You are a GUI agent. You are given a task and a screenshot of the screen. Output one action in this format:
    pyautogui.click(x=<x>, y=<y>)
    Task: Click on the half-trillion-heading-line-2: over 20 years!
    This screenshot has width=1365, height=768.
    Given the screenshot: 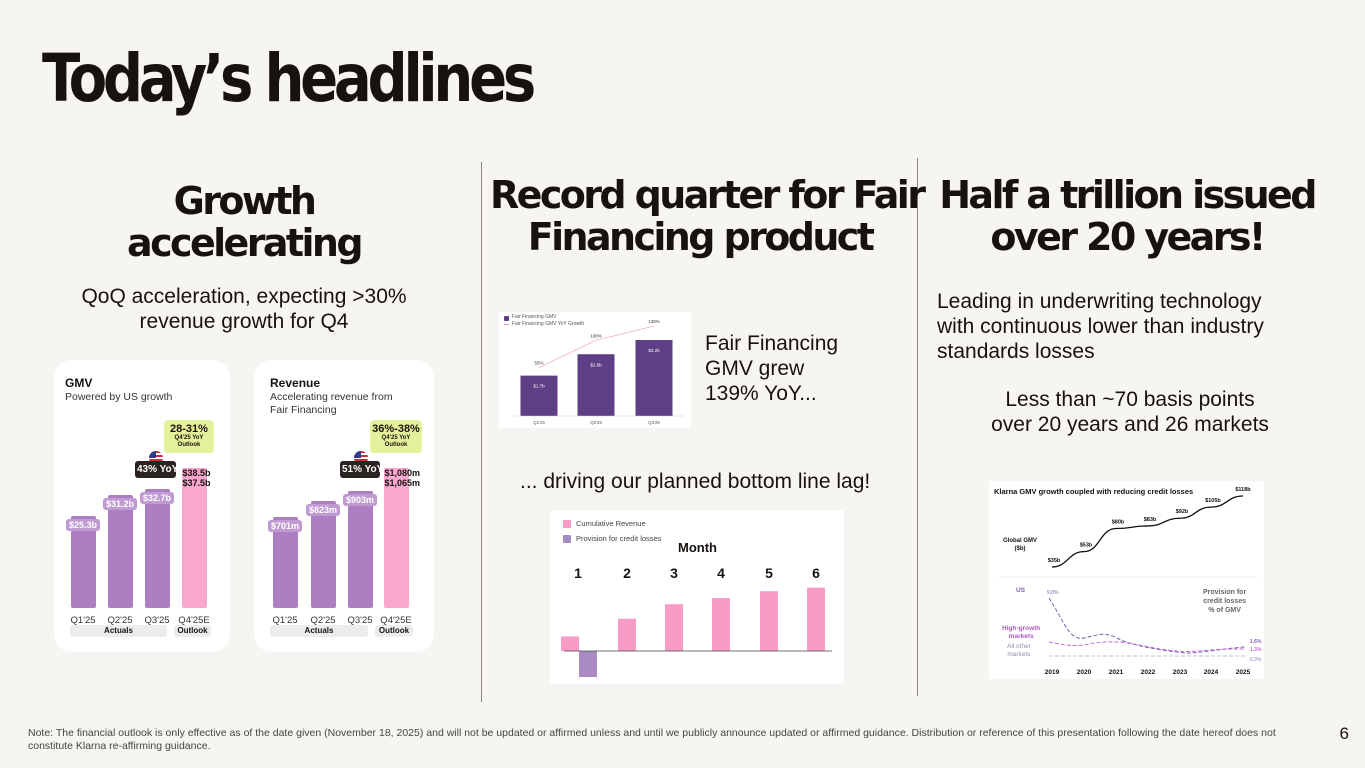 What is the action you would take?
    pyautogui.click(x=1128, y=237)
    